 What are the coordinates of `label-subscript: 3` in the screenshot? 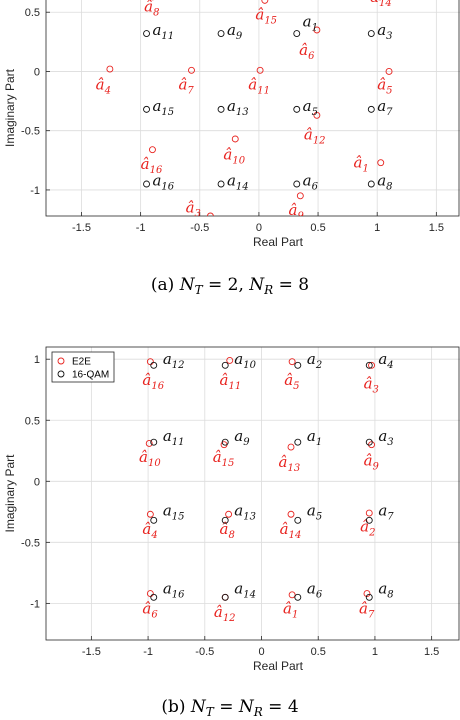 It's located at (376, 390).